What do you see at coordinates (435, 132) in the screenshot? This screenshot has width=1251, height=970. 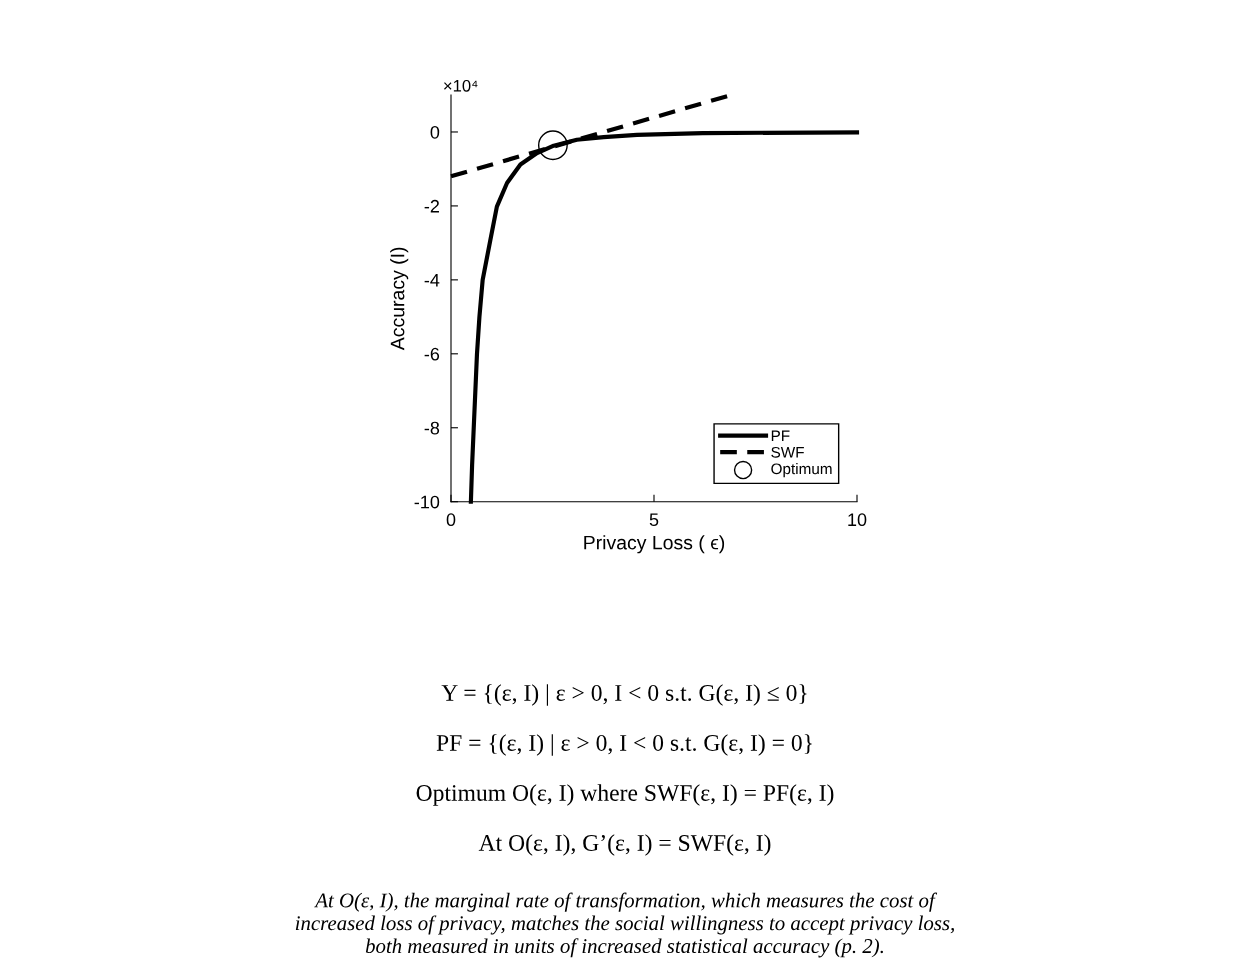 I see `y-tick-label: 0` at bounding box center [435, 132].